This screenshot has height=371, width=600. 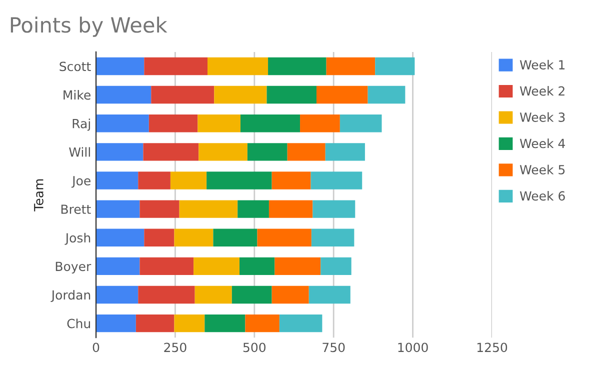 What do you see at coordinates (492, 347) in the screenshot?
I see `x-tick-label: 1250` at bounding box center [492, 347].